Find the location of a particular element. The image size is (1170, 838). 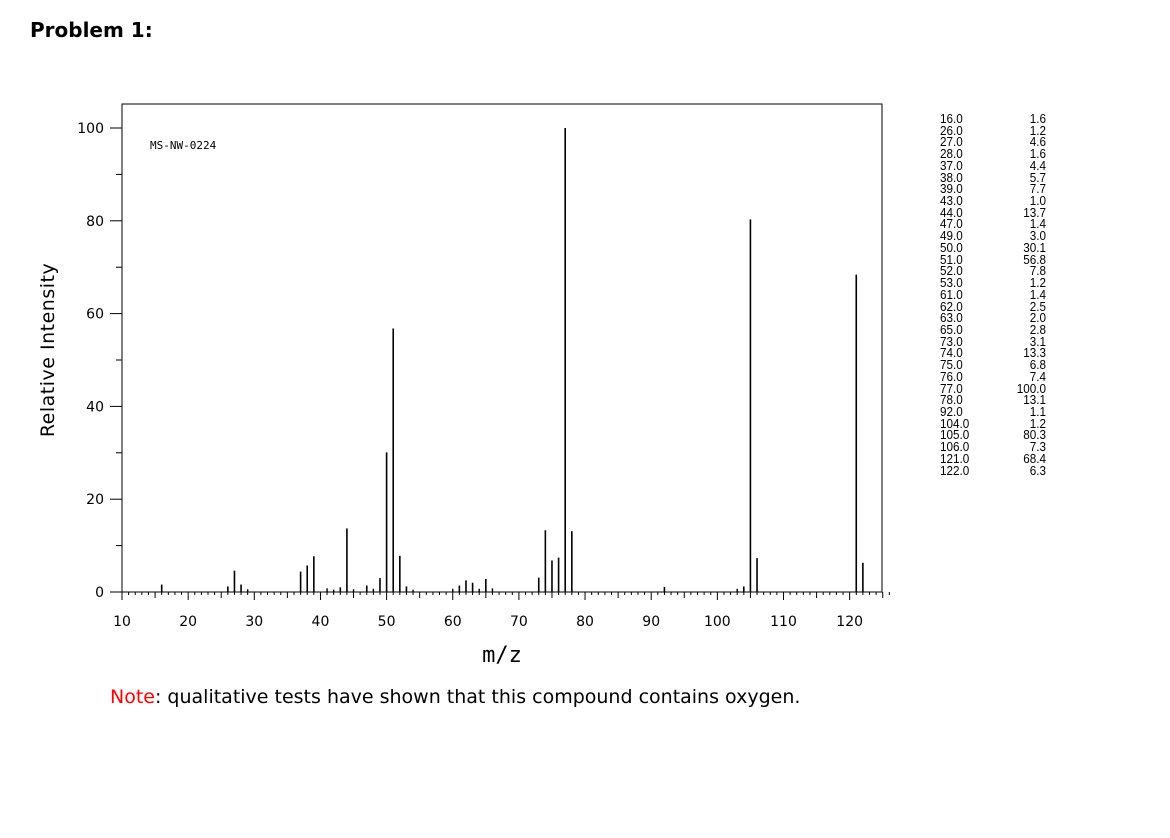

peak-table-row: 53.0 1.2 is located at coordinates (993, 283).